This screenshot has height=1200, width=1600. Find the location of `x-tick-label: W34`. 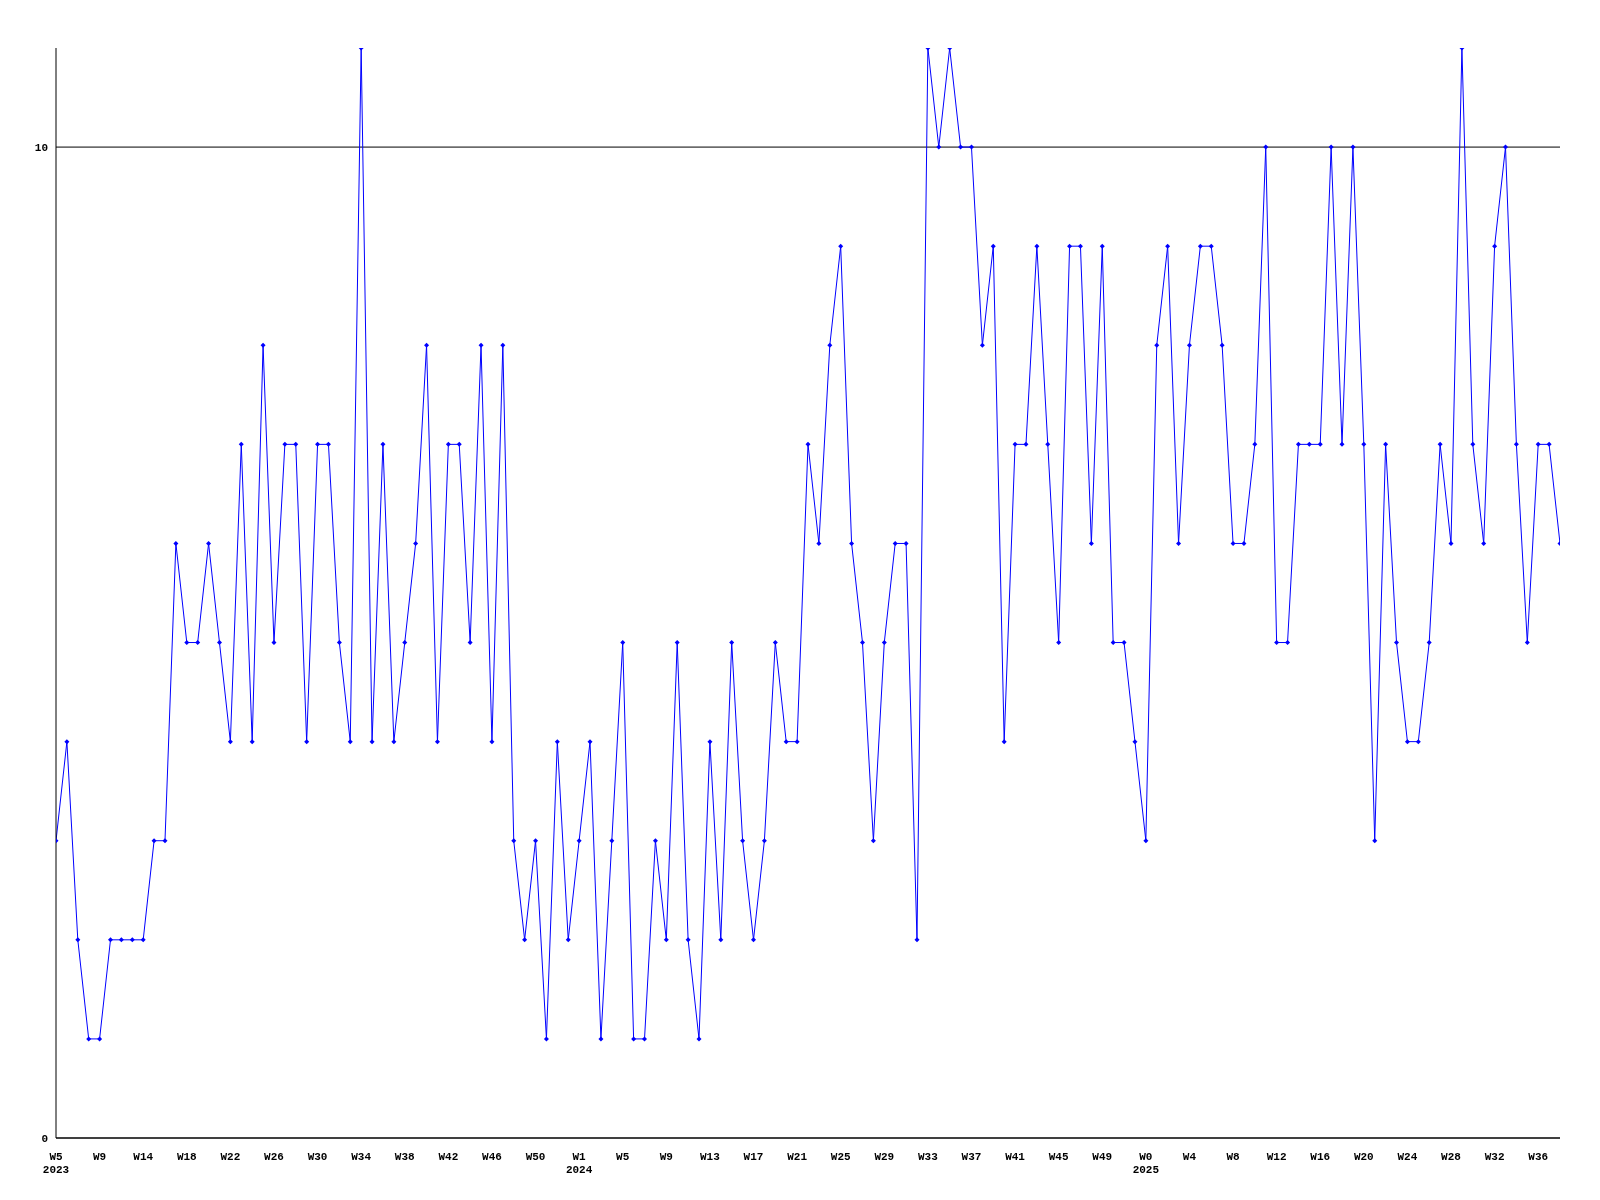

x-tick-label: W34 is located at coordinates (361, 1157).